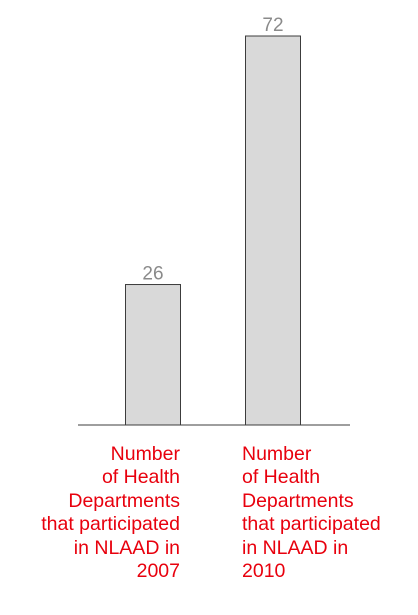  I want to click on data-labels-layer: 26 72, so click(212, 150).